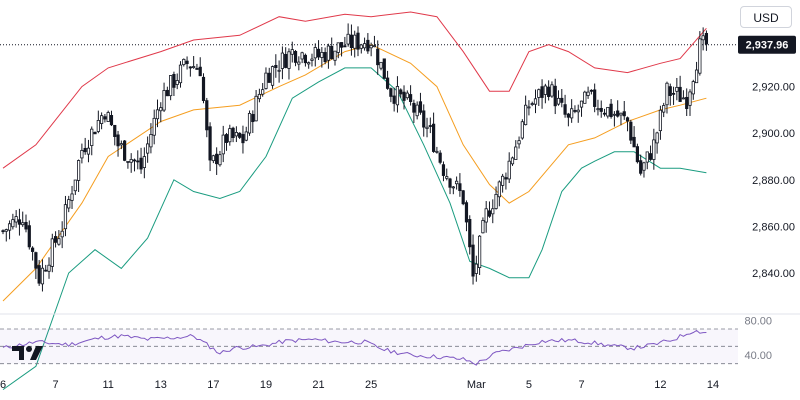 This screenshot has height=400, width=800. Describe the element at coordinates (773, 88) in the screenshot. I see `price-tick-label: 2,920.00` at that location.